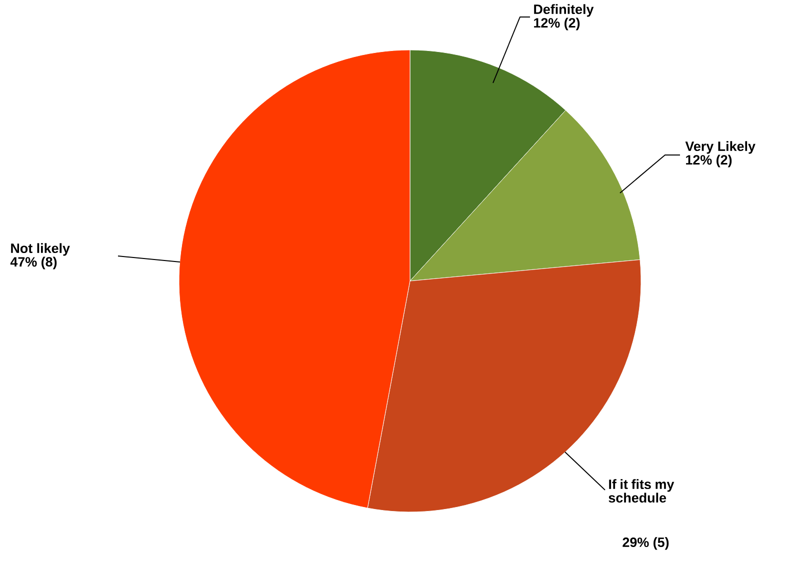 The image size is (799, 573). What do you see at coordinates (720, 147) in the screenshot?
I see `slice-label: Very Likely` at bounding box center [720, 147].